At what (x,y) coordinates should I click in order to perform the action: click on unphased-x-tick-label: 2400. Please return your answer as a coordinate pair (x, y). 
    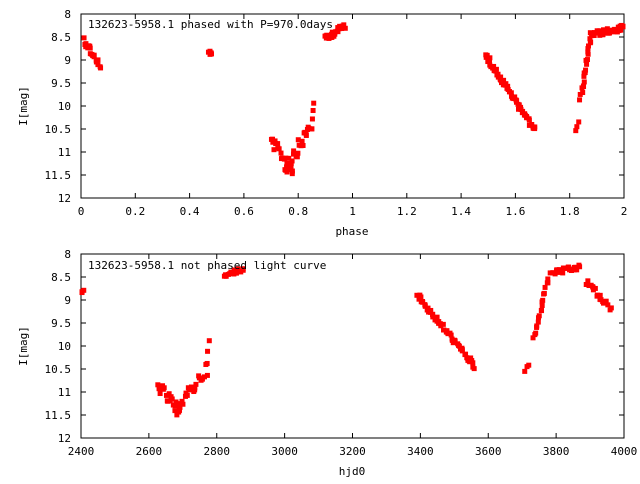
    Looking at the image, I should click on (81, 451).